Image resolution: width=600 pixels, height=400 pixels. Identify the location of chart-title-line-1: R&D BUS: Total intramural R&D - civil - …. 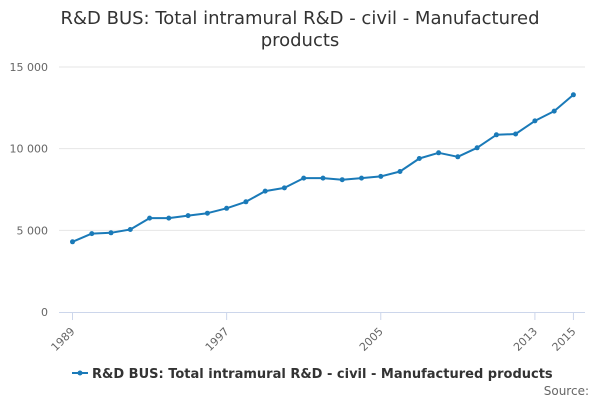
(299, 18).